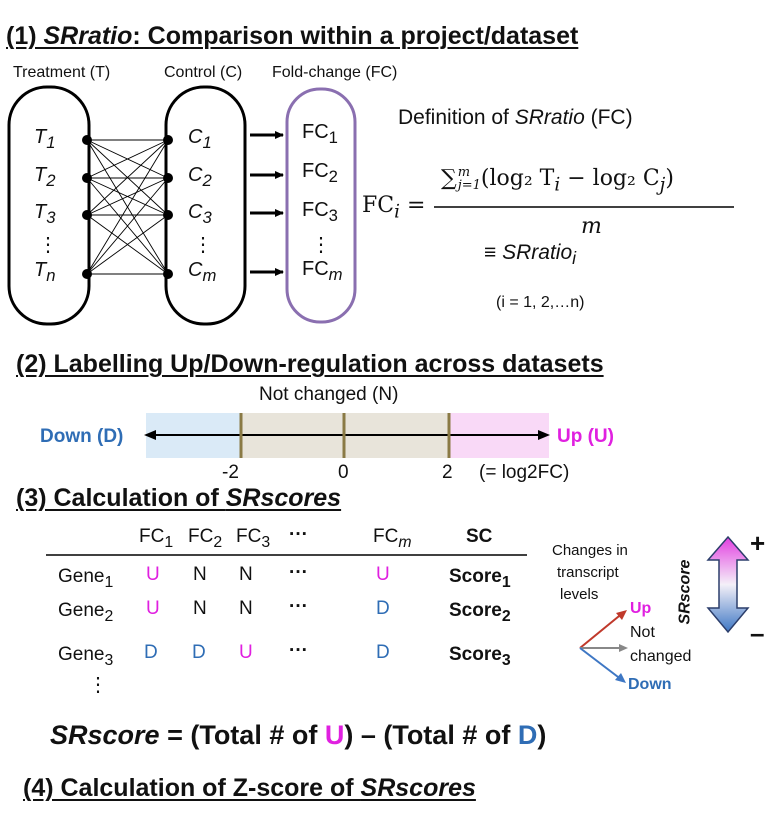  What do you see at coordinates (343, 472) in the screenshot?
I see `tick-label-0: 0` at bounding box center [343, 472].